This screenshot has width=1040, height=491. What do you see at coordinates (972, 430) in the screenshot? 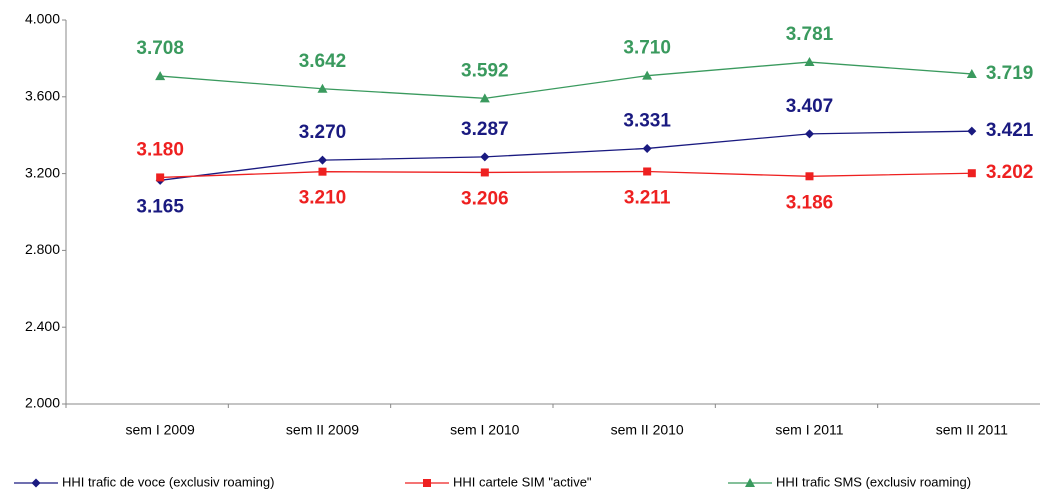
I see `x-tick-label: sem II 2011` at bounding box center [972, 430].